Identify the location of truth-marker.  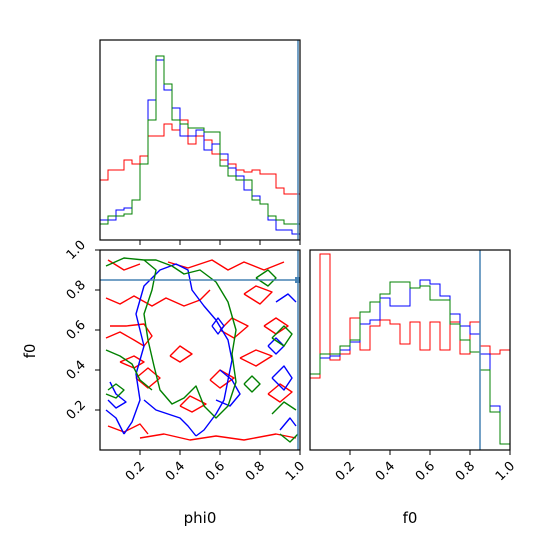
(297, 280).